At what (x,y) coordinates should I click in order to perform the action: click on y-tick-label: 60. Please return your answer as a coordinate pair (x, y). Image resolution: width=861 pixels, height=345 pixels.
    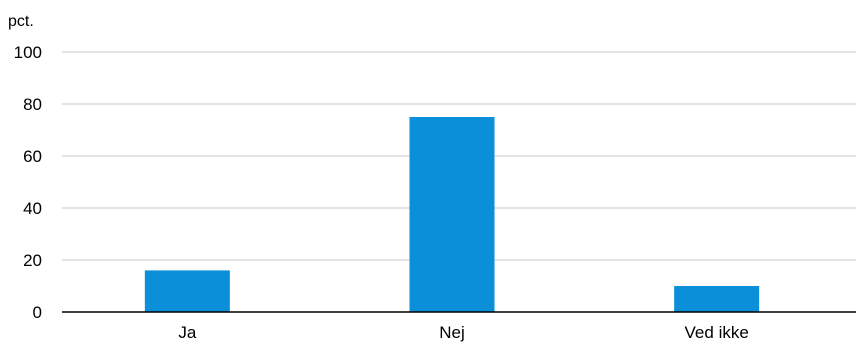
    Looking at the image, I should click on (32, 156).